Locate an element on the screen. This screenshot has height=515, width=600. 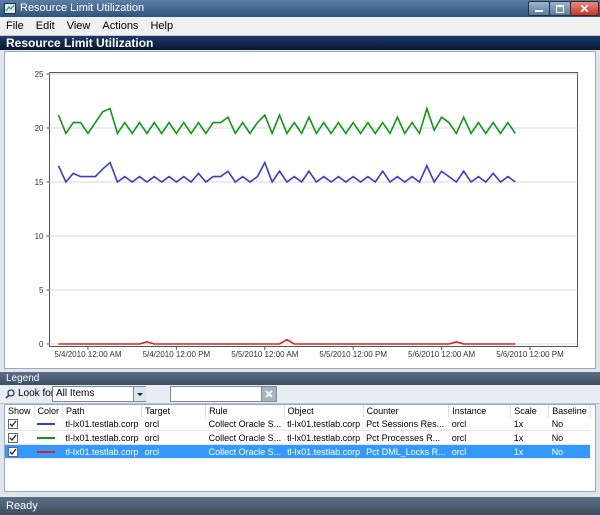
column-header: Scale is located at coordinates (530, 411).